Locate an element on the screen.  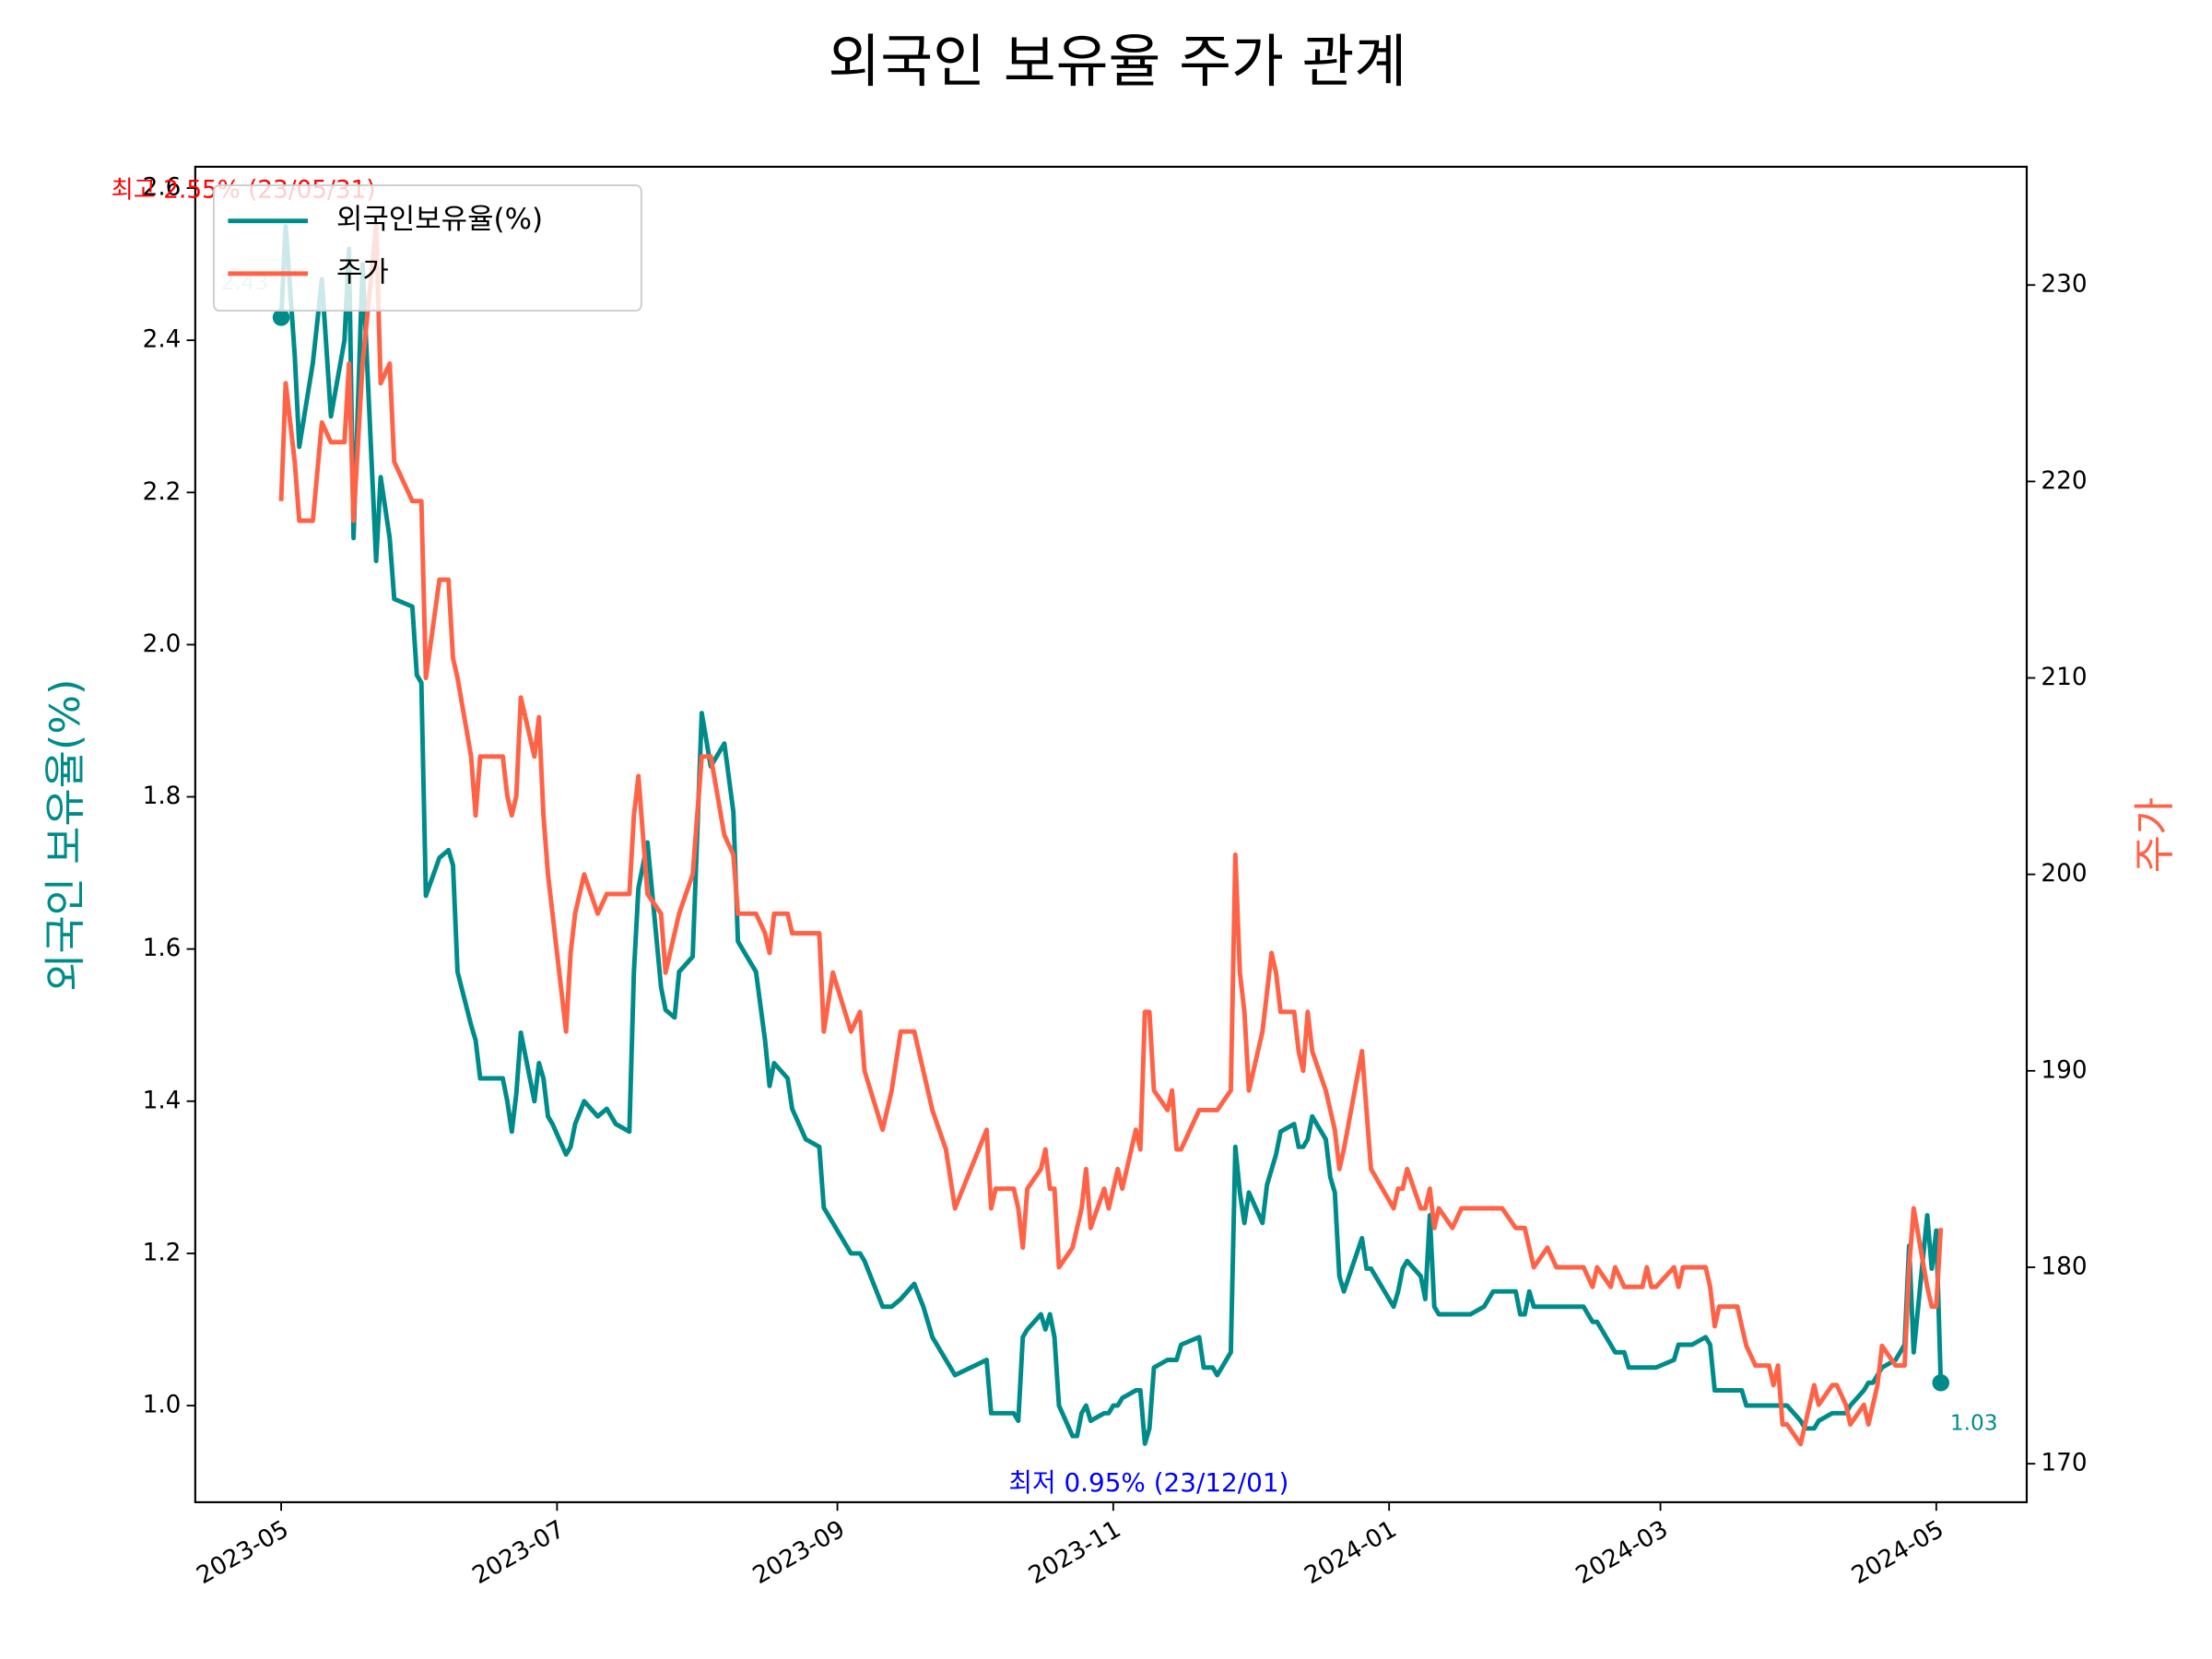
y2-axis-label: 주가 is located at coordinates (2154, 835).